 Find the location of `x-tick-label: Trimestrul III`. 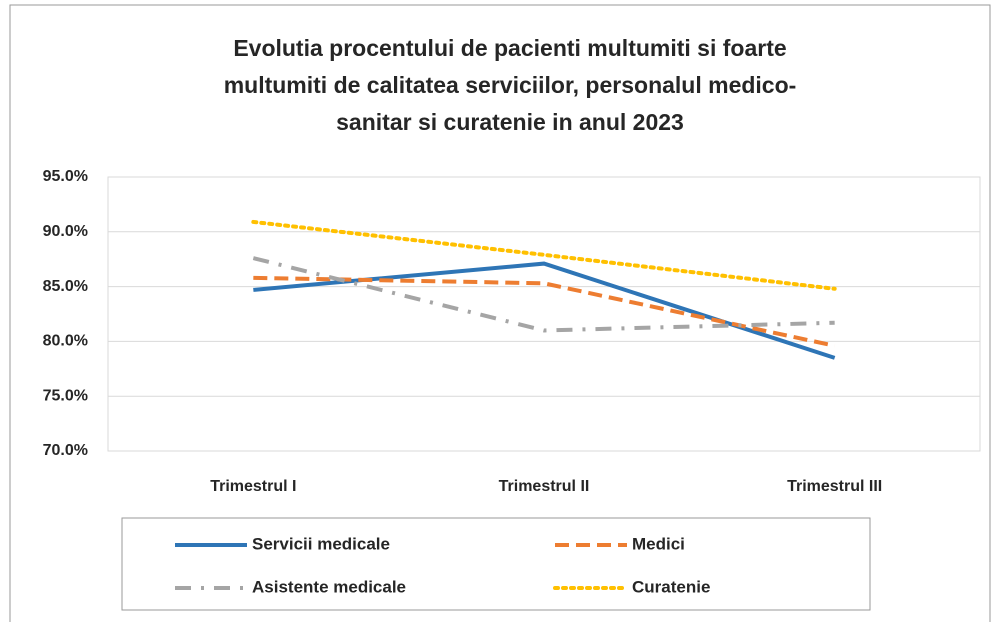

x-tick-label: Trimestrul III is located at coordinates (834, 486).